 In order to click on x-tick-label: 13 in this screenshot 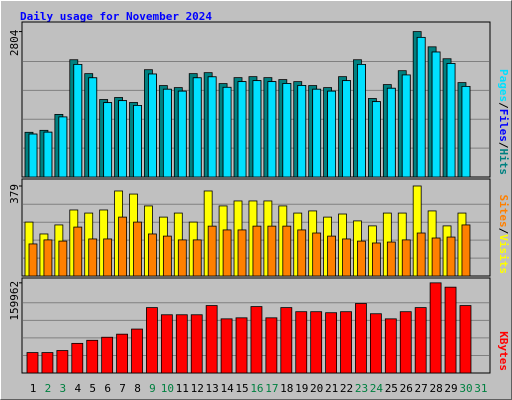, I will do `click(212, 388)`.